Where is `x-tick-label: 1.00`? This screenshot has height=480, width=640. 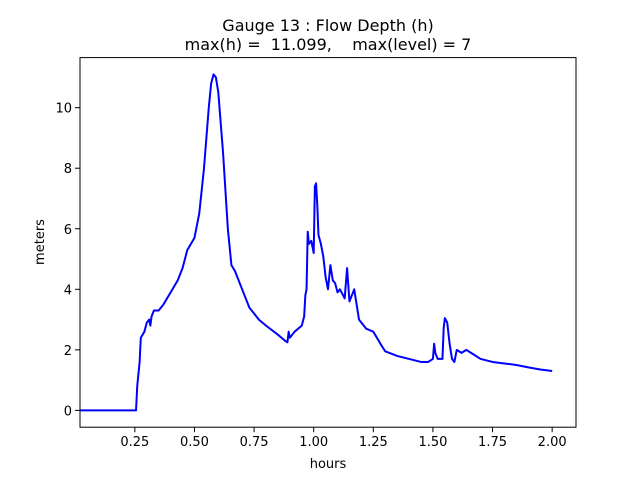 x-tick-label: 1.00 is located at coordinates (313, 442).